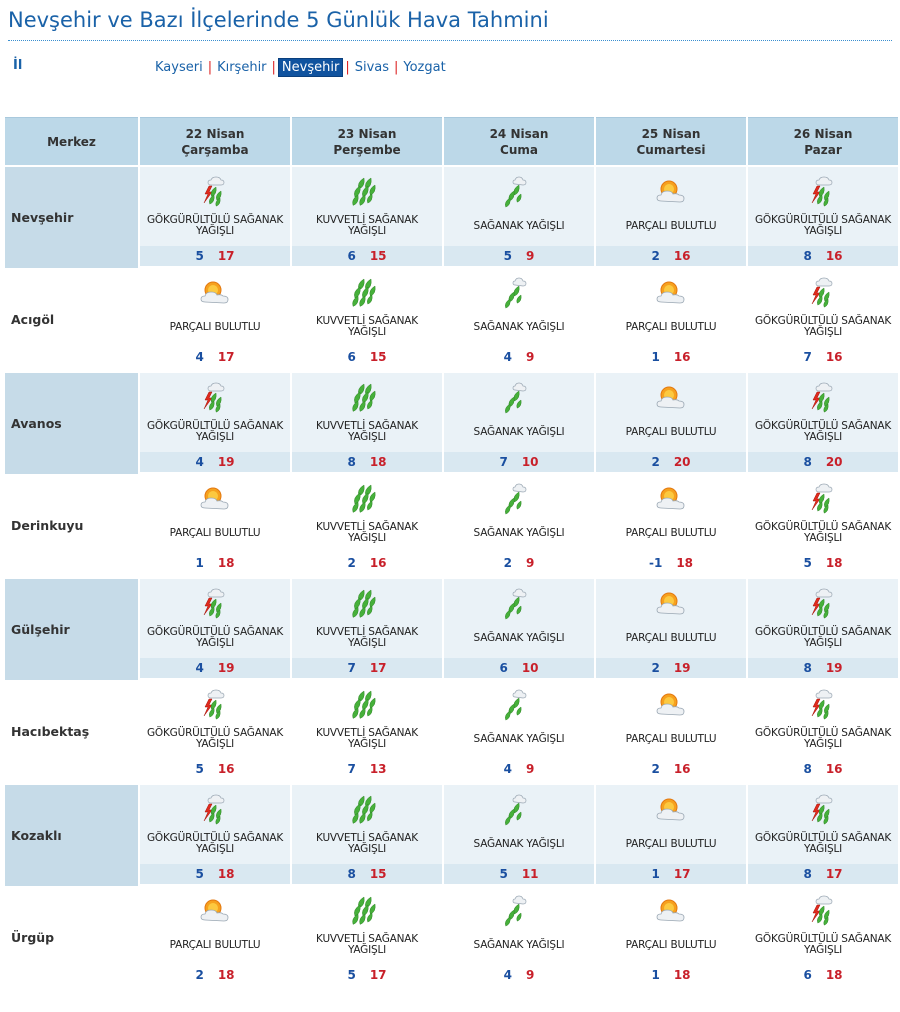  What do you see at coordinates (807, 357) in the screenshot?
I see `min-temp: 7` at bounding box center [807, 357].